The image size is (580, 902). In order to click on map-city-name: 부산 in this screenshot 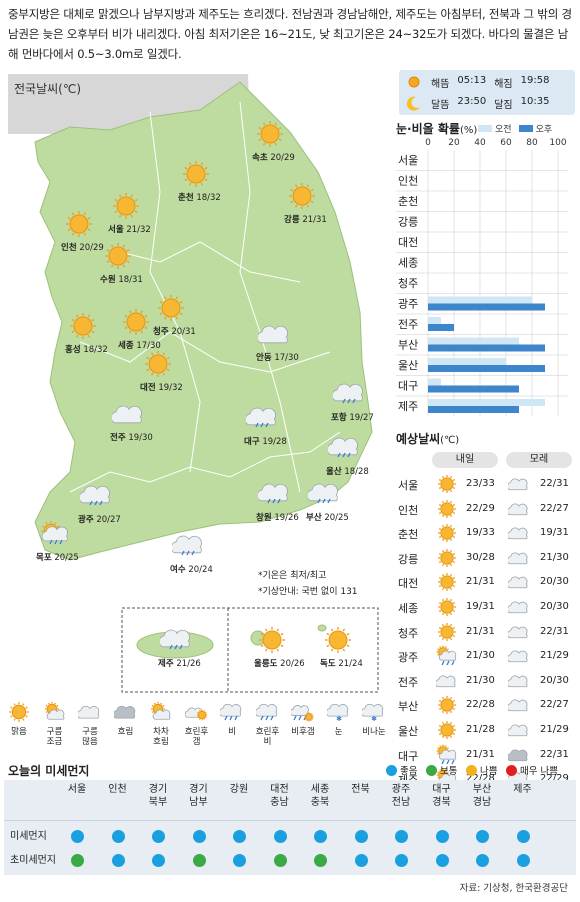, I will do `click(314, 518)`.